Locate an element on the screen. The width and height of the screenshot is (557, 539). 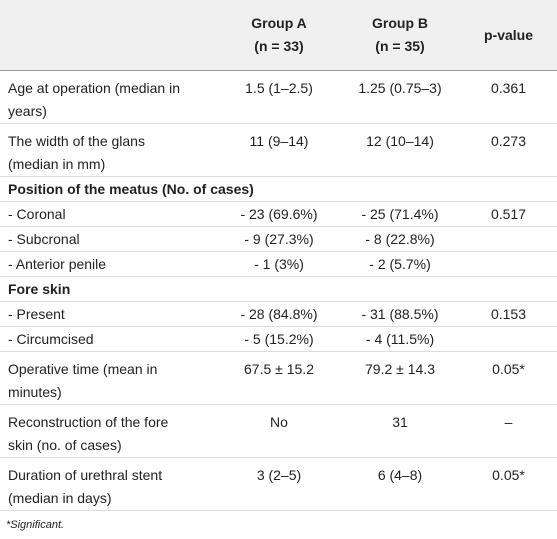
cell-text: - 25 (71.4%) is located at coordinates (400, 214).